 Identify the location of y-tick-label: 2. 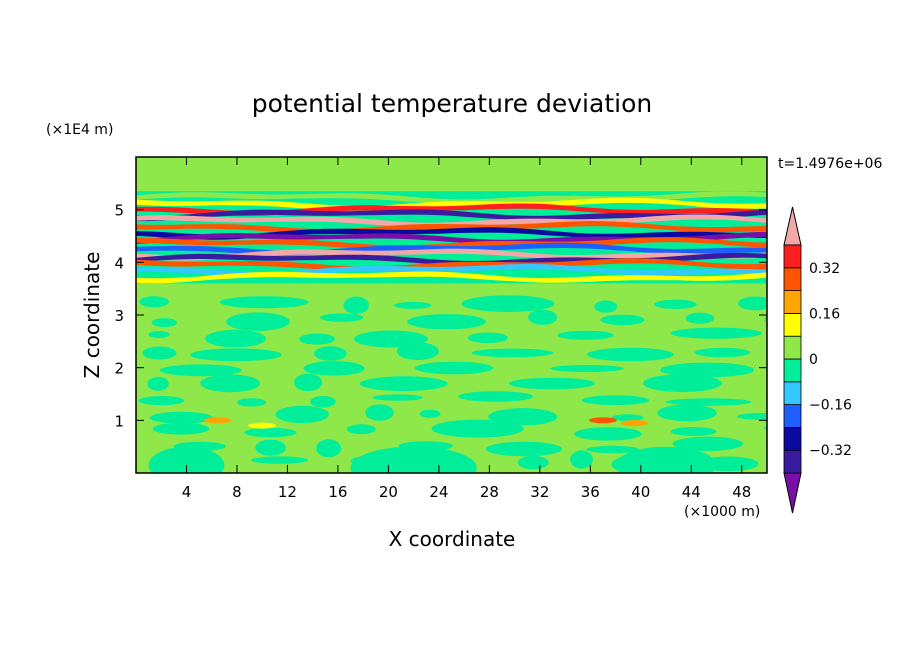
(119, 369).